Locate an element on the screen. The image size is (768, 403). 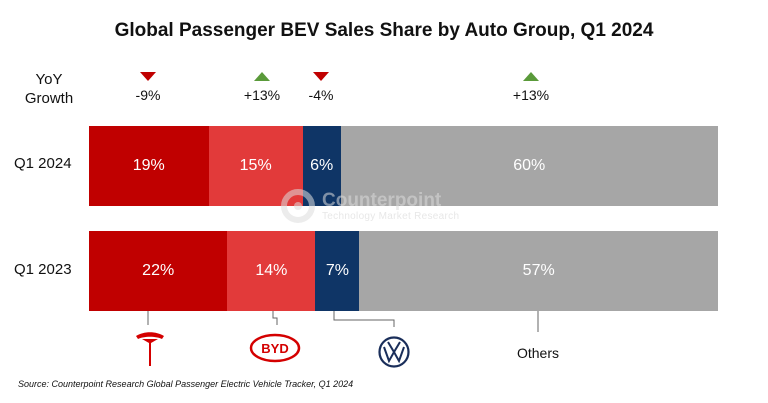
data-label: 22% is located at coordinates (158, 270).